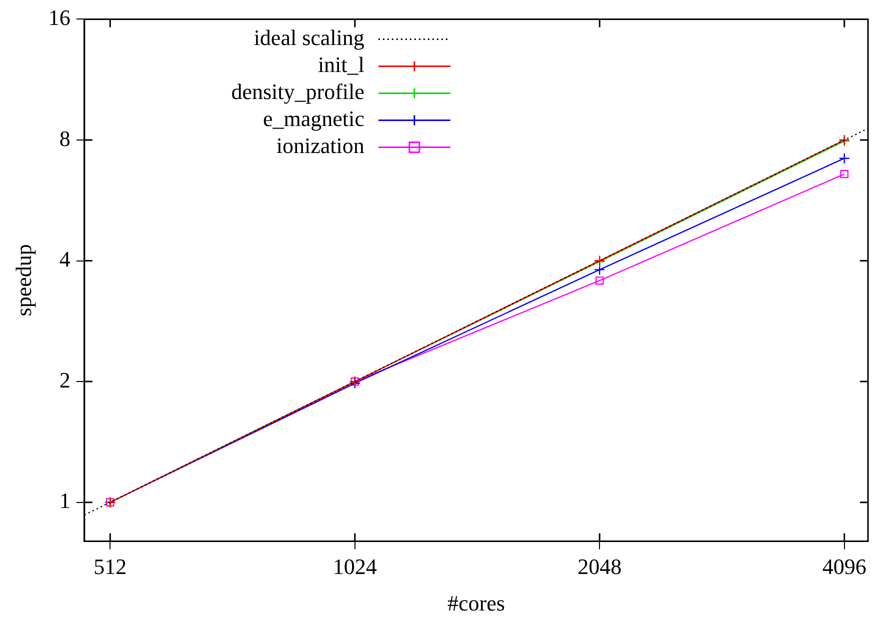 The width and height of the screenshot is (880, 628). What do you see at coordinates (354, 567) in the screenshot?
I see `x-tick-label: 1024` at bounding box center [354, 567].